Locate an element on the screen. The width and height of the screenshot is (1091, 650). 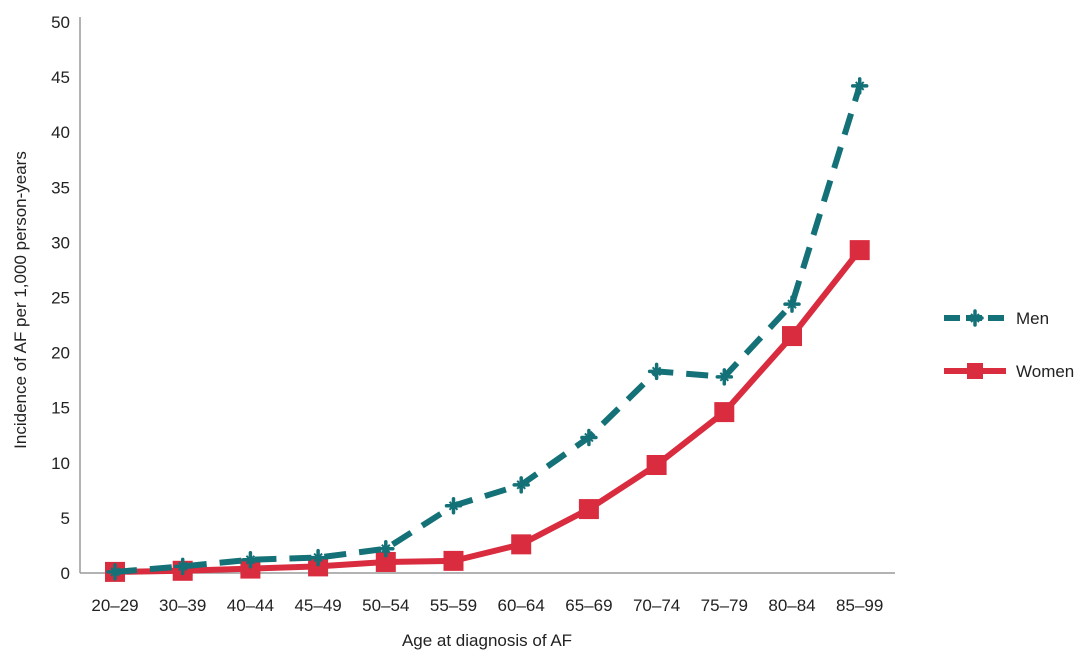
x-tick-label: 75–79 is located at coordinates (724, 605).